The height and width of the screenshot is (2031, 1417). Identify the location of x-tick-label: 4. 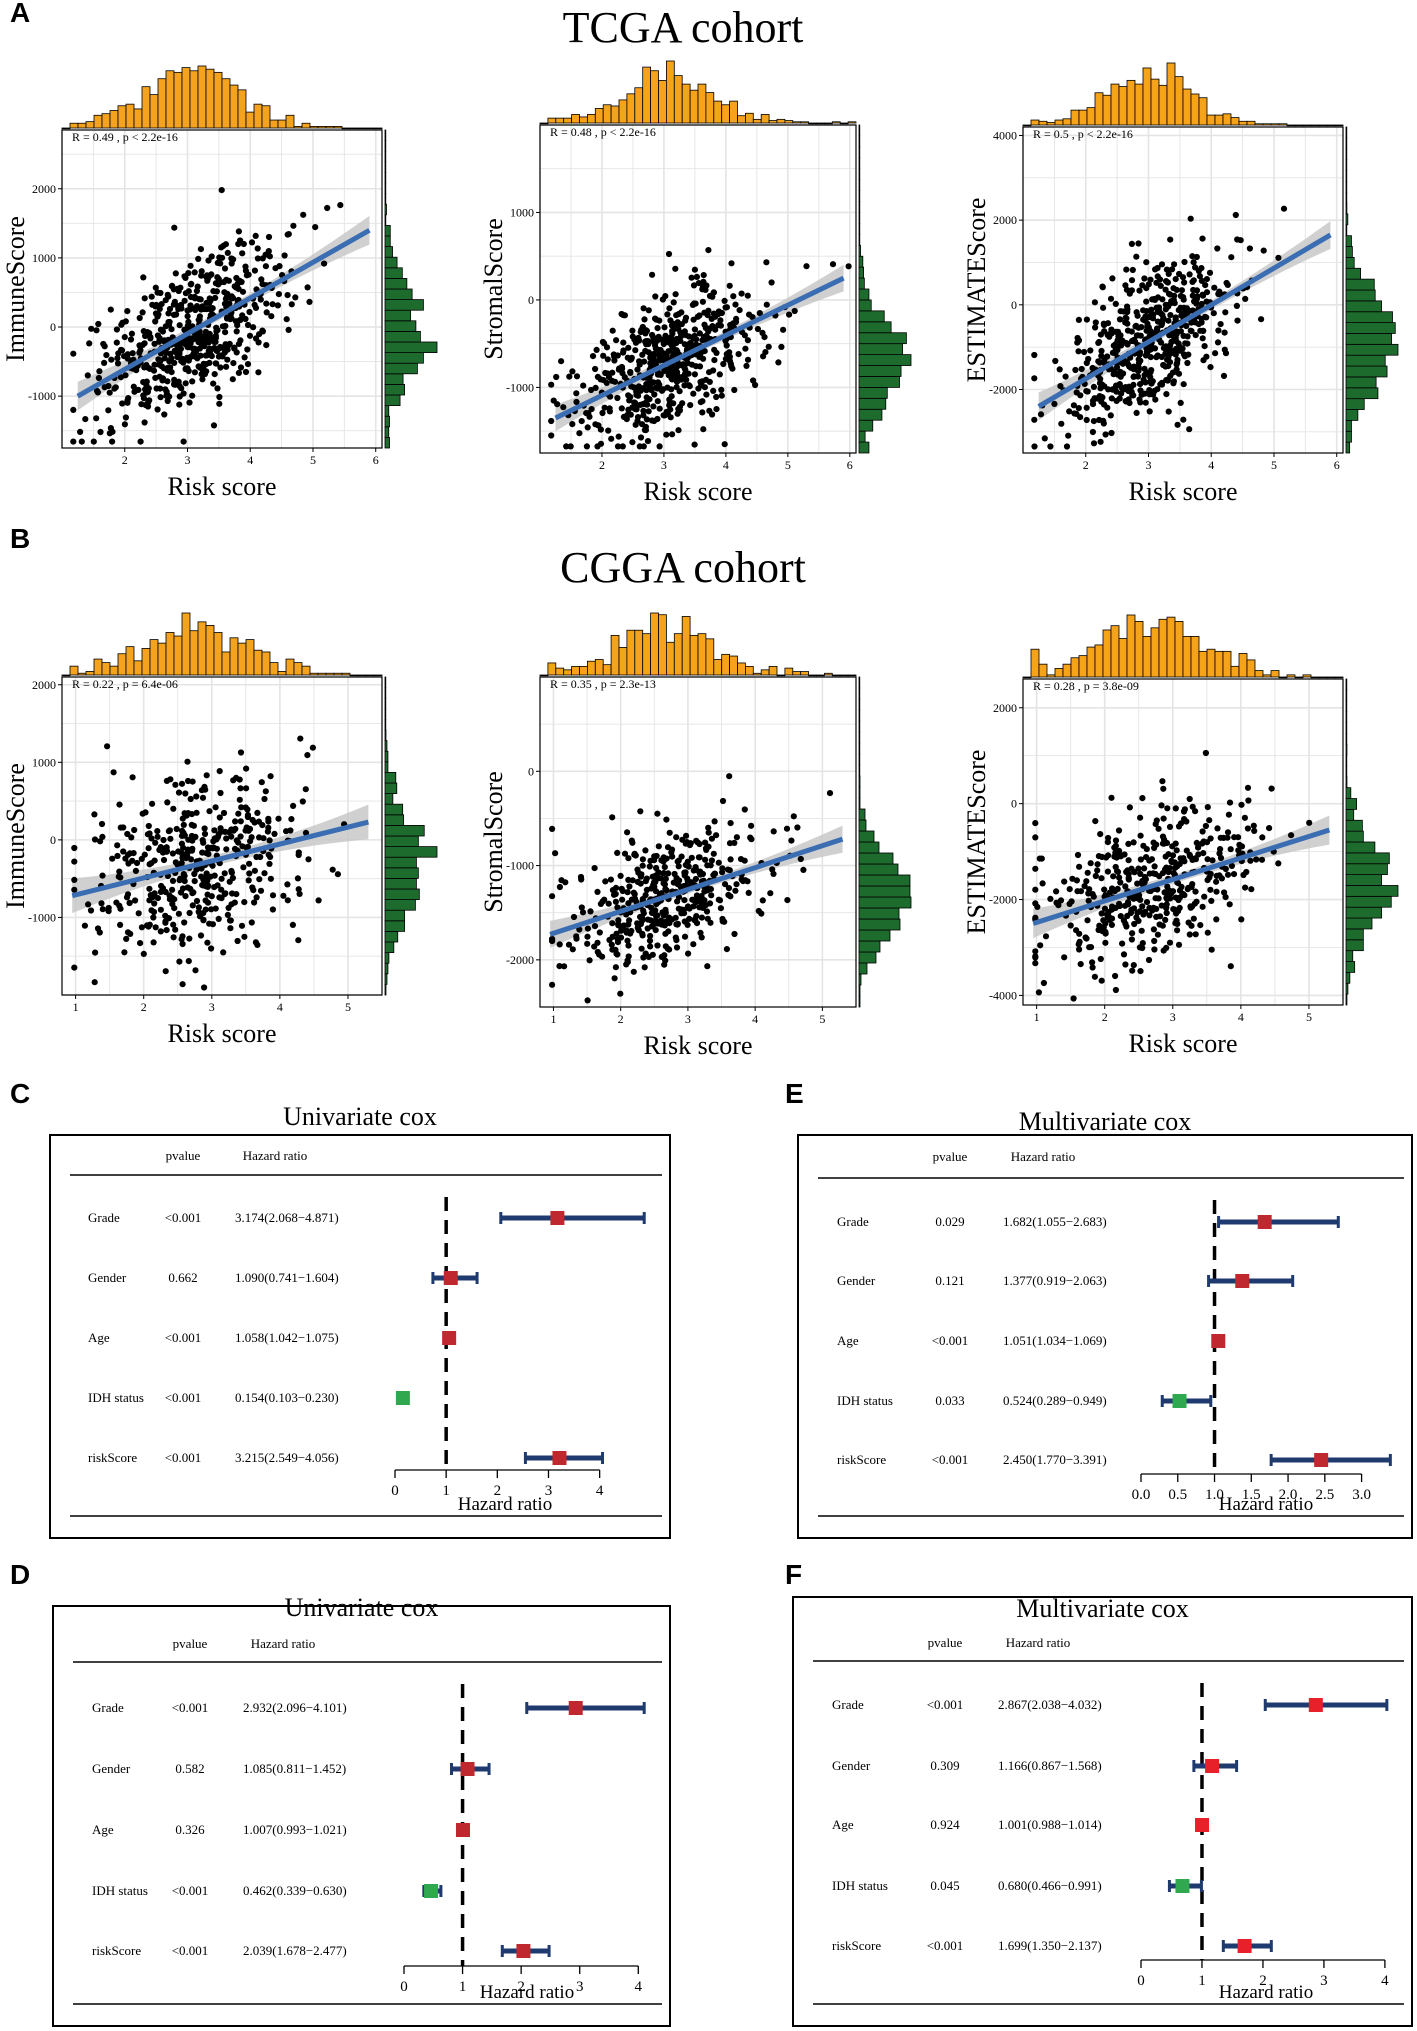
(726, 465).